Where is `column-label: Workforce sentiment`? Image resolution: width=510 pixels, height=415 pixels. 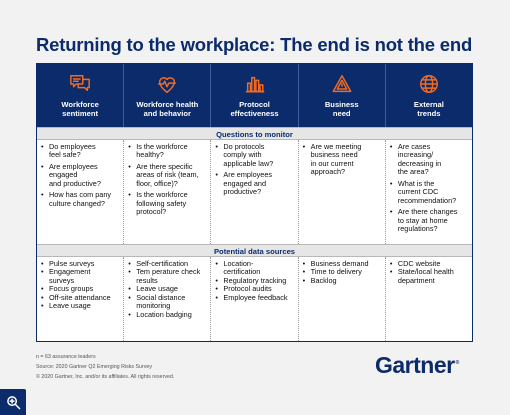 column-label: Workforce sentiment is located at coordinates (80, 109).